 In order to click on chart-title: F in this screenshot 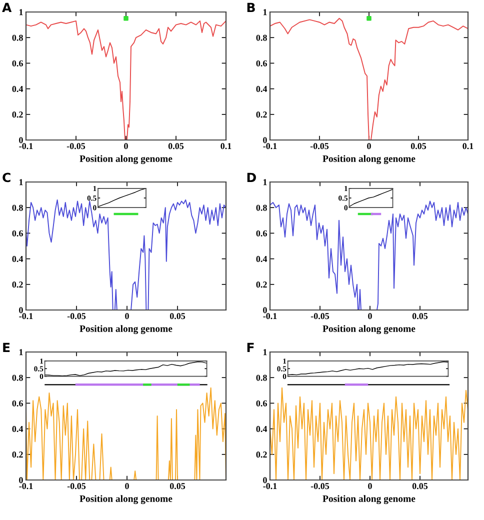, I will do `click(250, 347)`.